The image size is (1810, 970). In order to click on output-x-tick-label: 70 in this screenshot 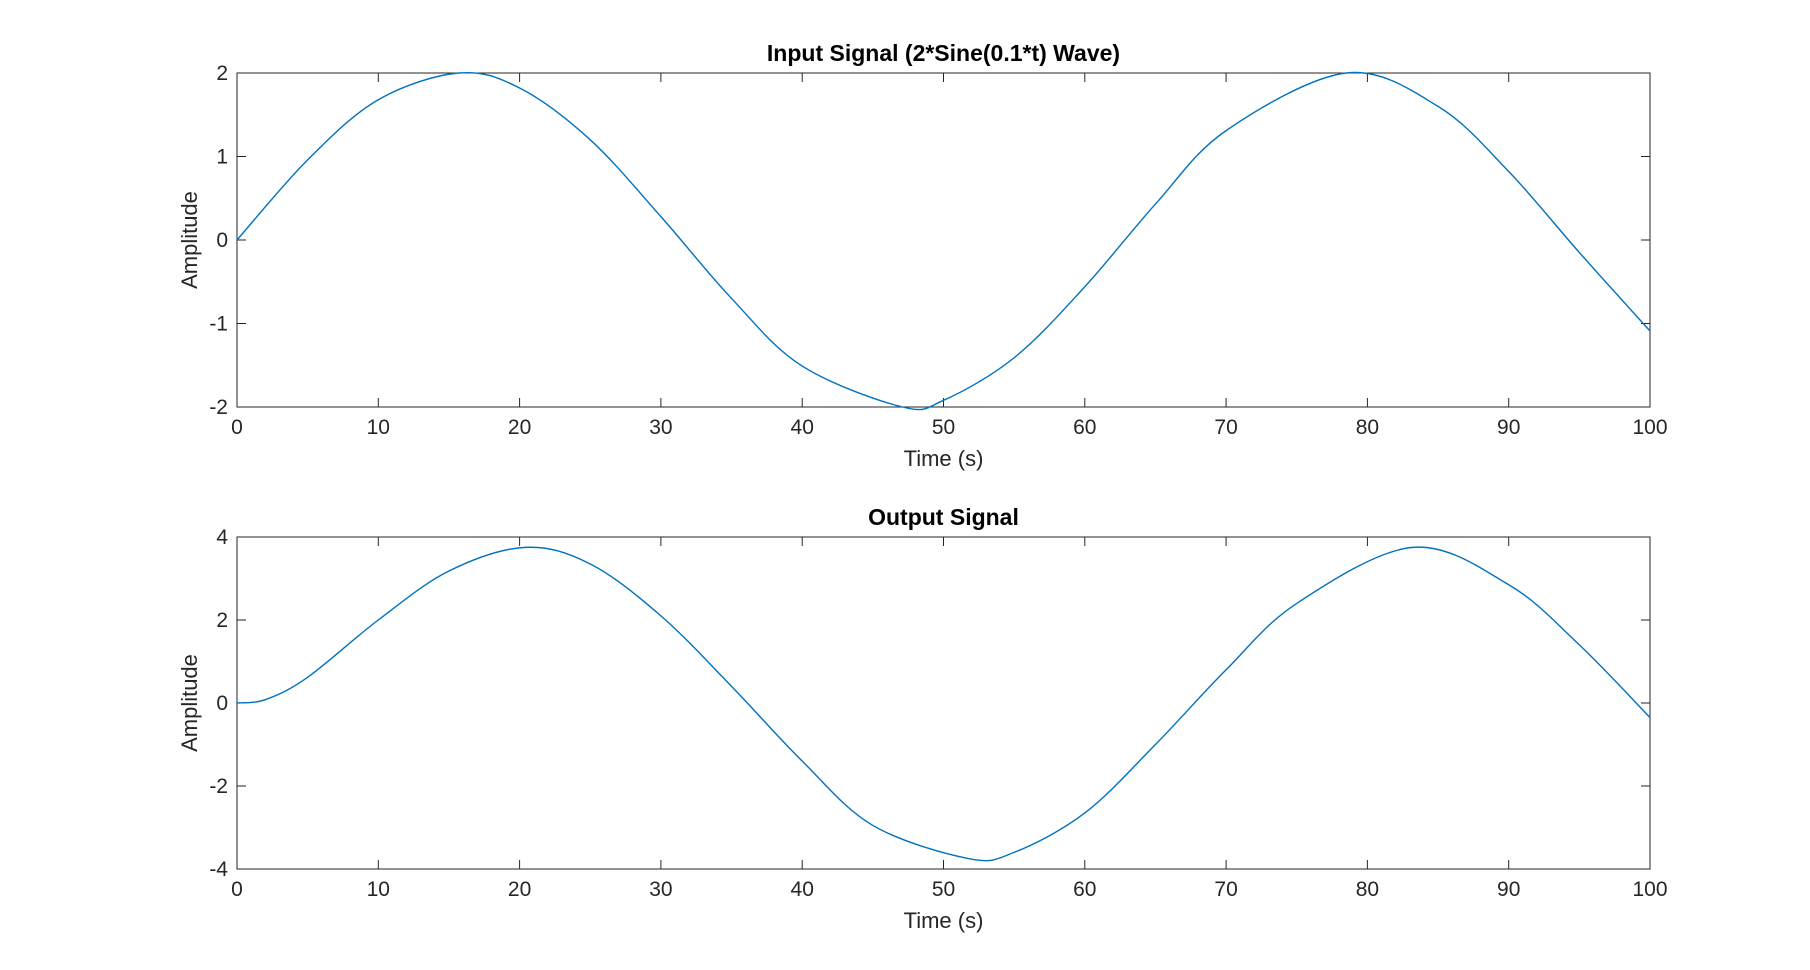, I will do `click(1225, 889)`.